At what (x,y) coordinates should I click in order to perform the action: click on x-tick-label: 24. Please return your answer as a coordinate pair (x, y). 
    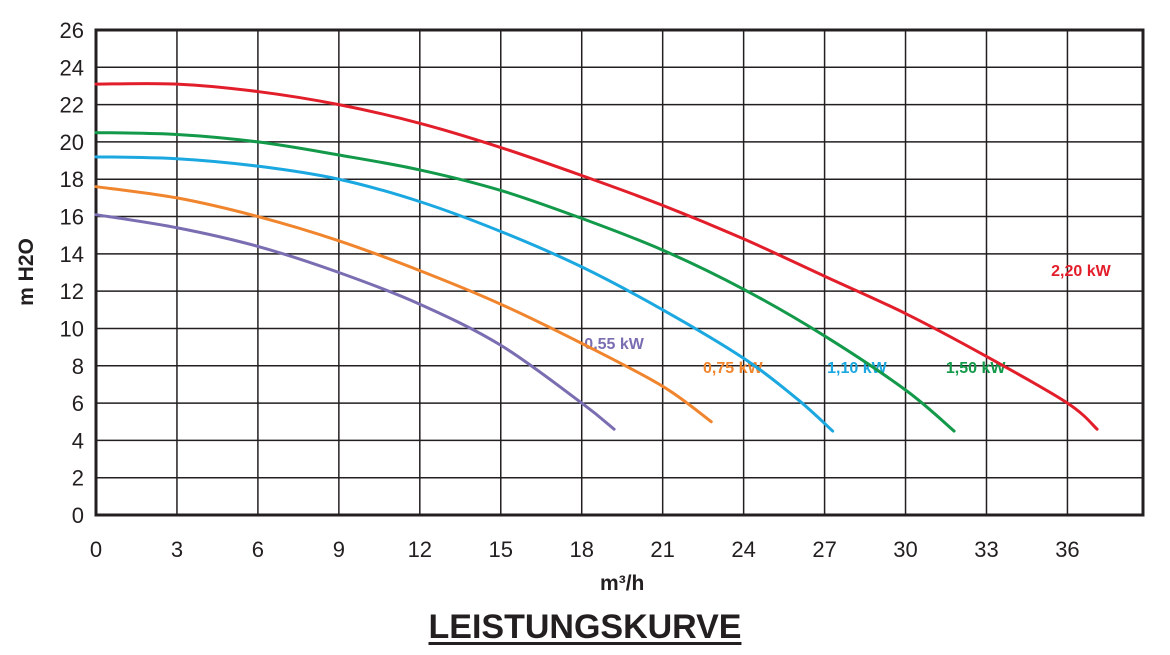
    Looking at the image, I should click on (743, 549).